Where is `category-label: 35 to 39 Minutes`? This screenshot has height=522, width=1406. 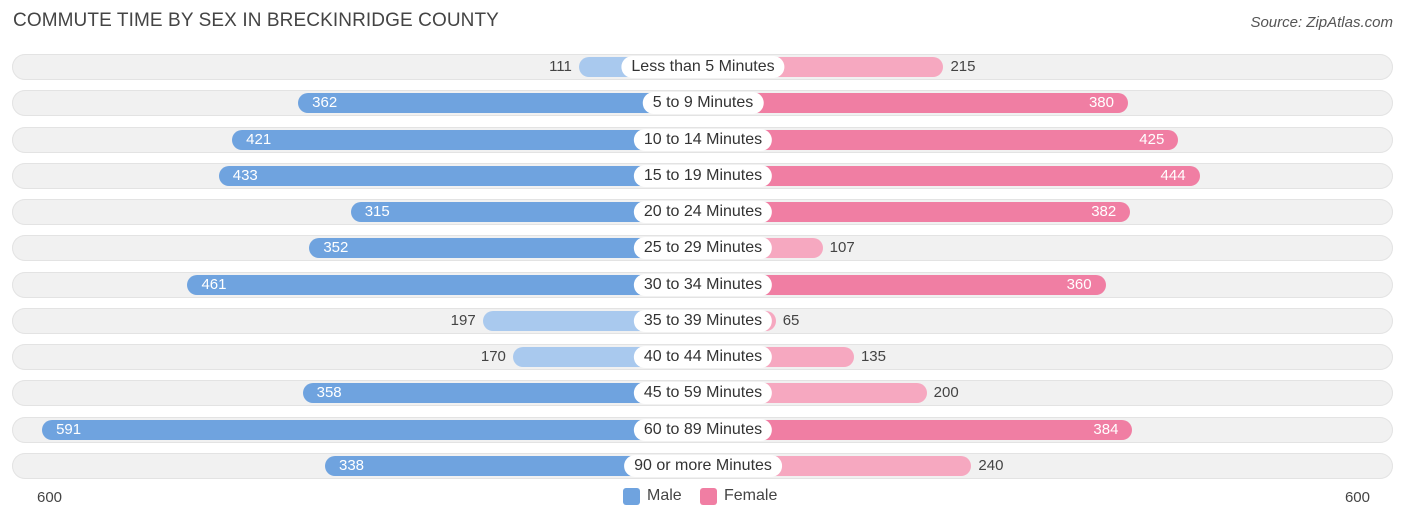 category-label: 35 to 39 Minutes is located at coordinates (703, 320).